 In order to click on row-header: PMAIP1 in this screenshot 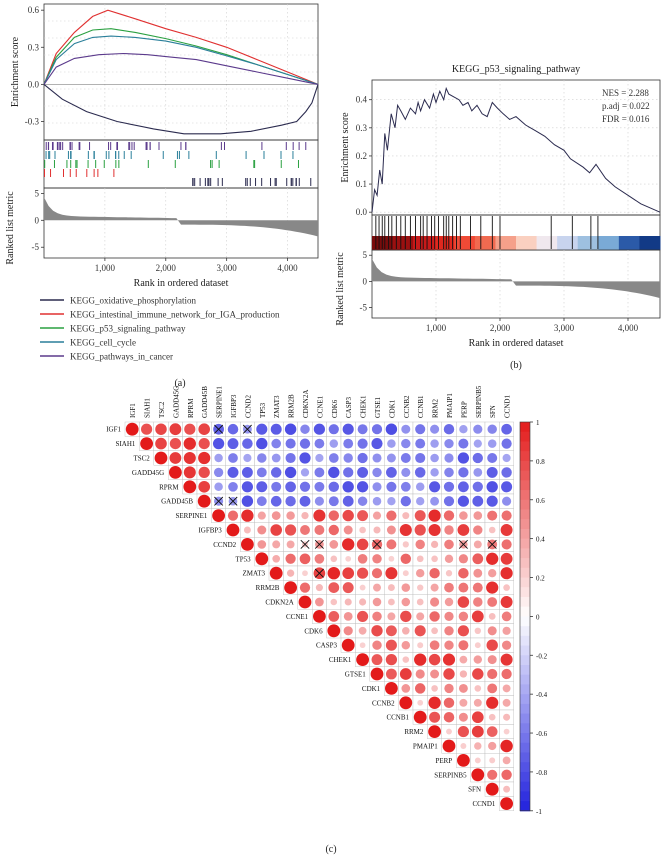, I will do `click(425, 747)`.